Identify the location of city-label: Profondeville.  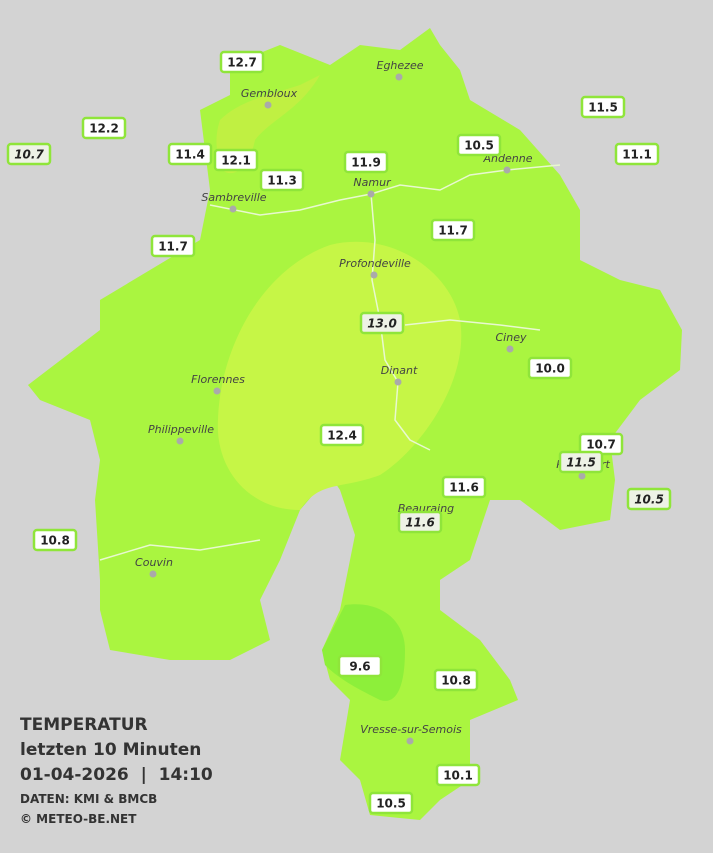
(375, 263).